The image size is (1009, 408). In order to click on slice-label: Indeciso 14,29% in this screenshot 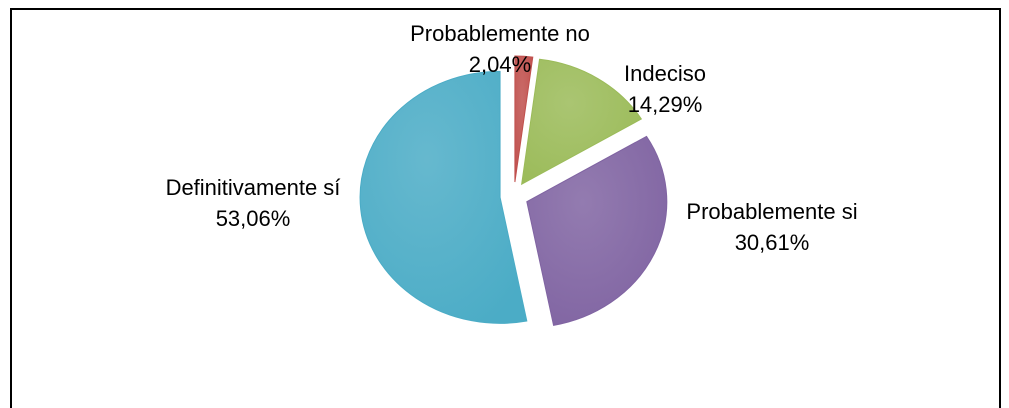, I will do `click(665, 89)`.